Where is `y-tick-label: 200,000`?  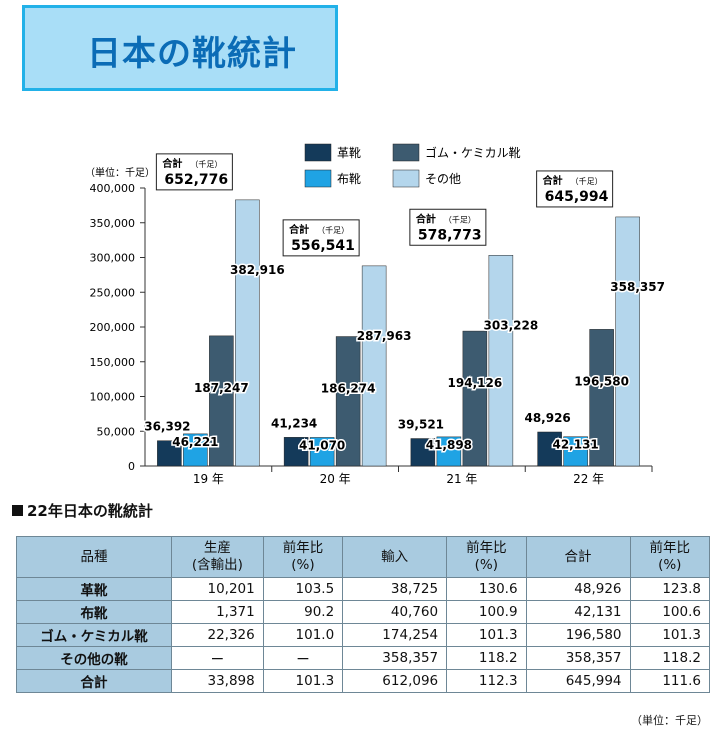 y-tick-label: 200,000 is located at coordinates (113, 327).